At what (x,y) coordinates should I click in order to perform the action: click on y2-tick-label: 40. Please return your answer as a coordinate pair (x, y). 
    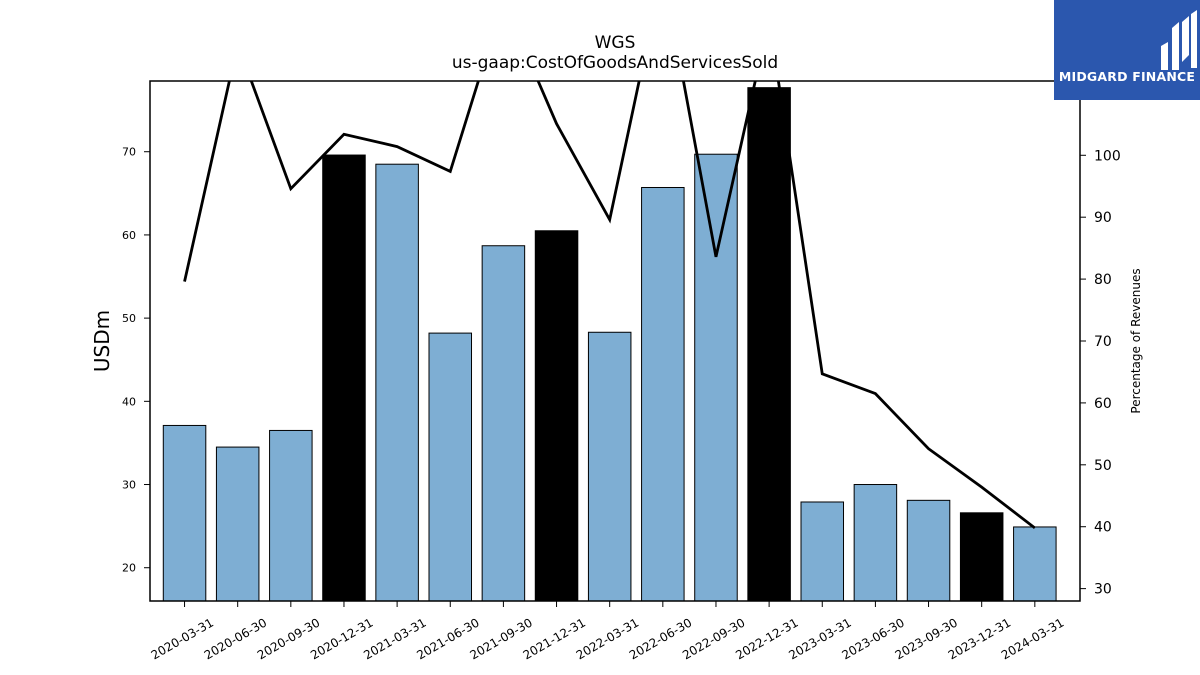
    Looking at the image, I should click on (1103, 528).